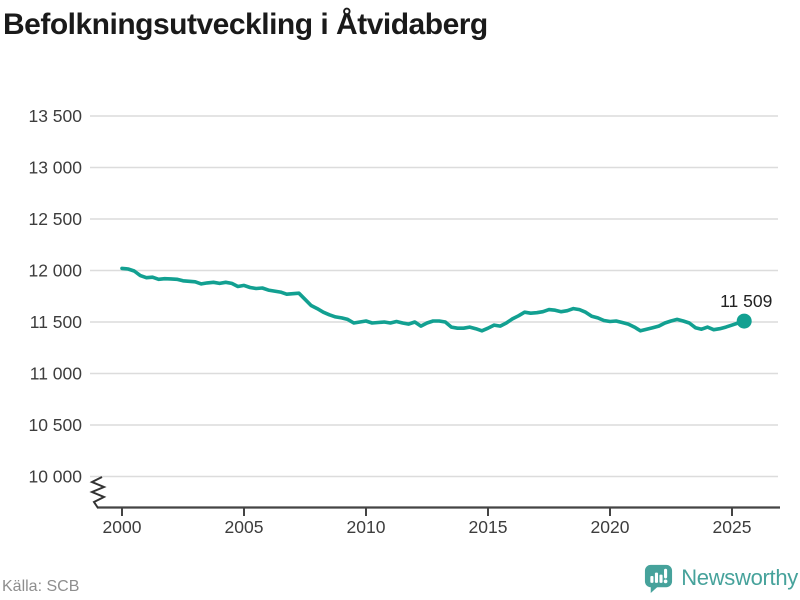 The image size is (800, 600). Describe the element at coordinates (56, 322) in the screenshot. I see `y-tick-label: 11 500` at that location.